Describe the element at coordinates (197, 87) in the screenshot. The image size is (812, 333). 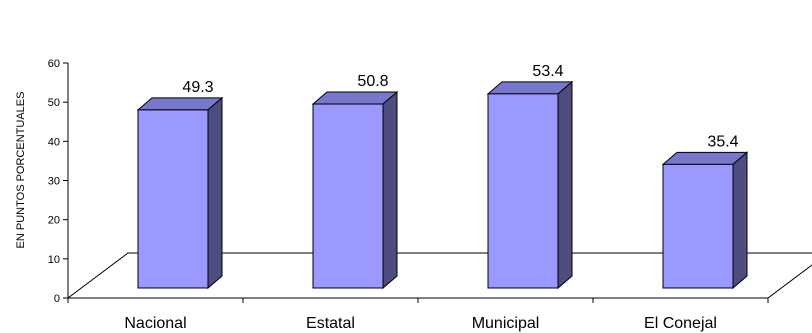
I see `data-label: 49.3` at that location.